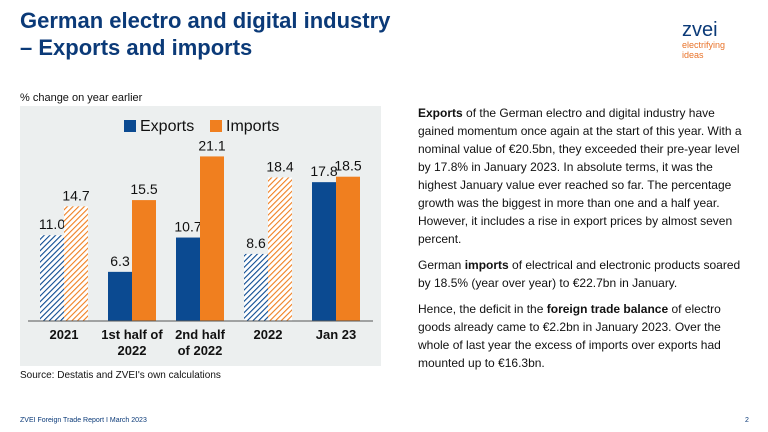 The width and height of the screenshot is (768, 432). I want to click on data-label-imports-4: 18.5, so click(347, 166).